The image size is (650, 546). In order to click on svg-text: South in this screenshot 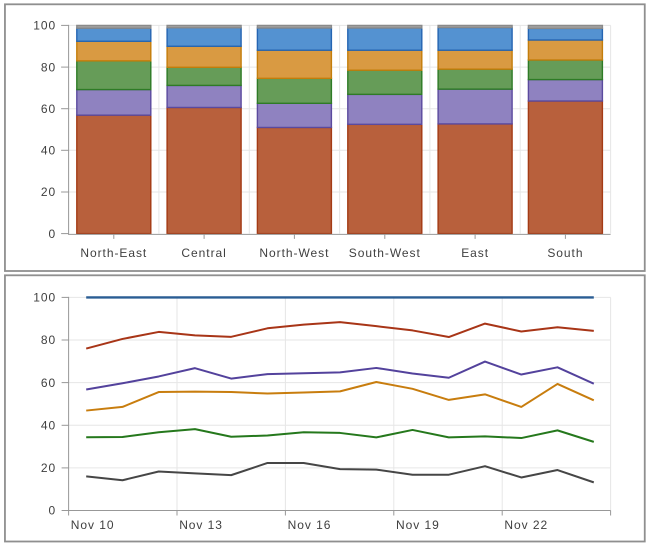, I will do `click(565, 253)`.